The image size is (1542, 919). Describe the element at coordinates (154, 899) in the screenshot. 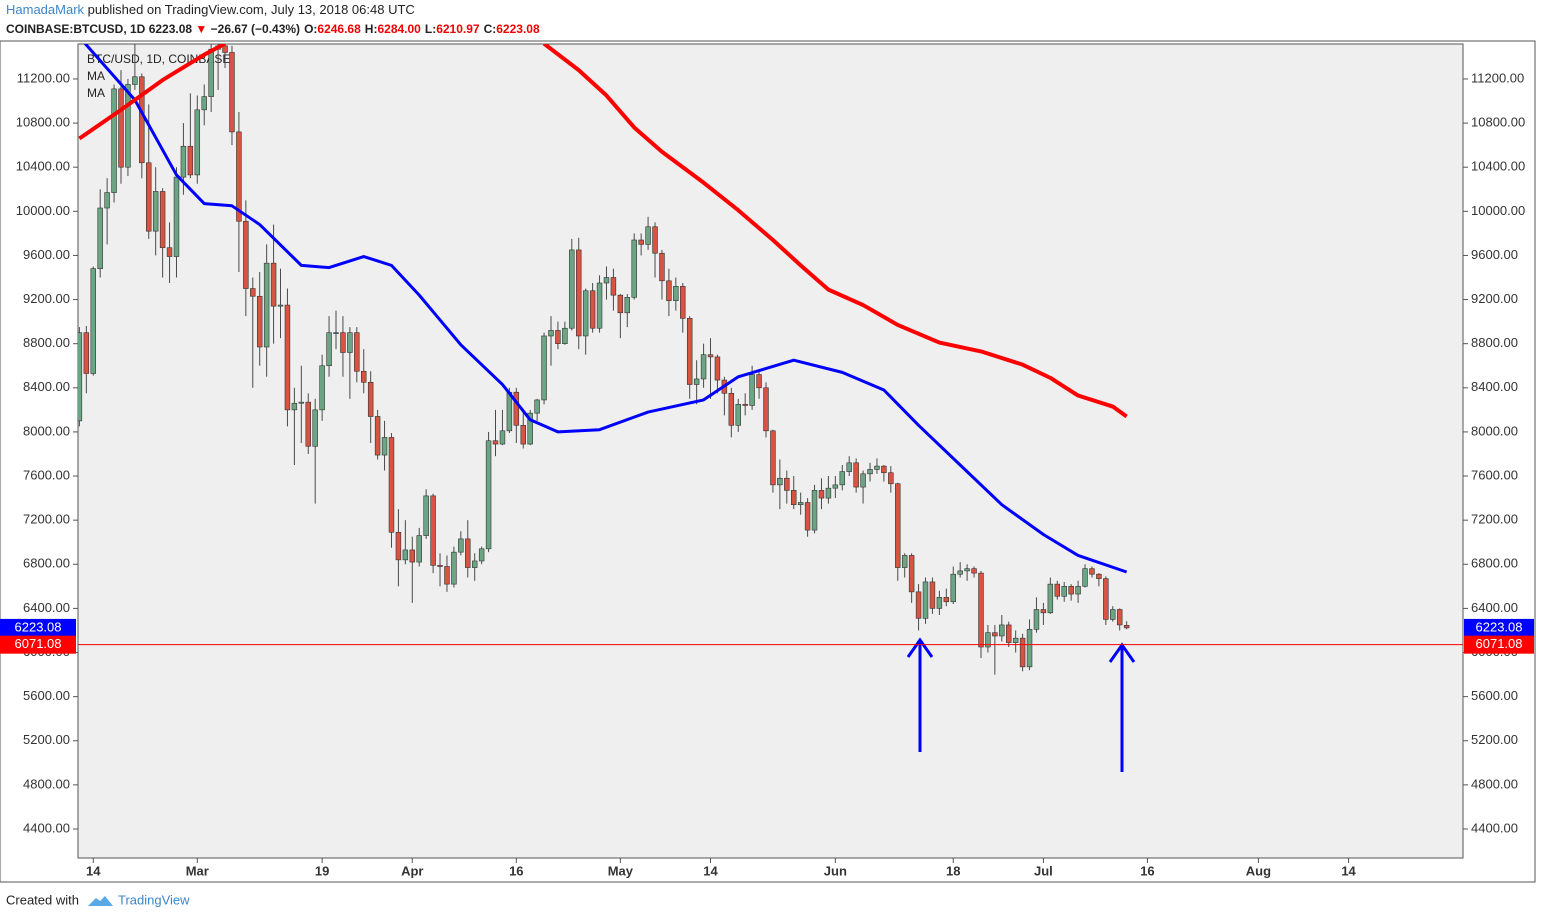

I see `footer-brand: TradingView` at that location.